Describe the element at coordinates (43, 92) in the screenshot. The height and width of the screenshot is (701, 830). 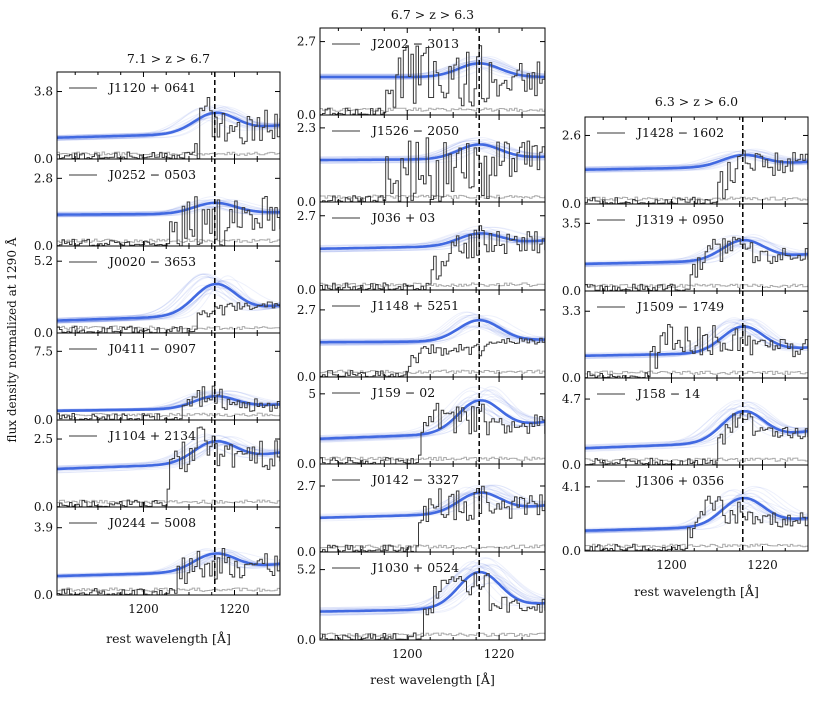
I see `y-tick-label: 3.8` at that location.